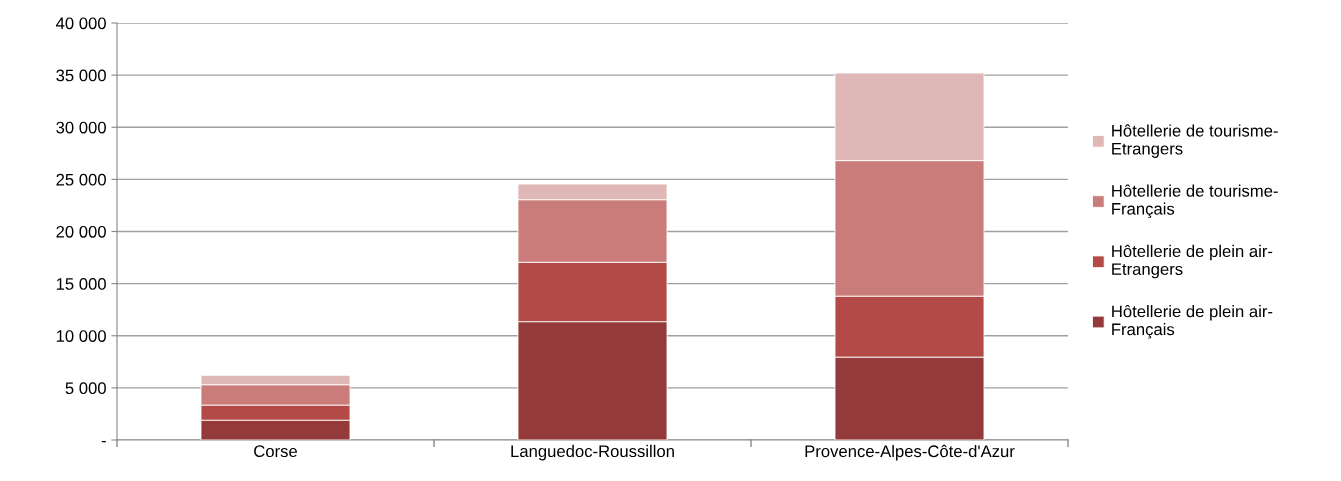 This screenshot has width=1341, height=481. Describe the element at coordinates (81, 127) in the screenshot. I see `y-tick-label: 30 000` at that location.